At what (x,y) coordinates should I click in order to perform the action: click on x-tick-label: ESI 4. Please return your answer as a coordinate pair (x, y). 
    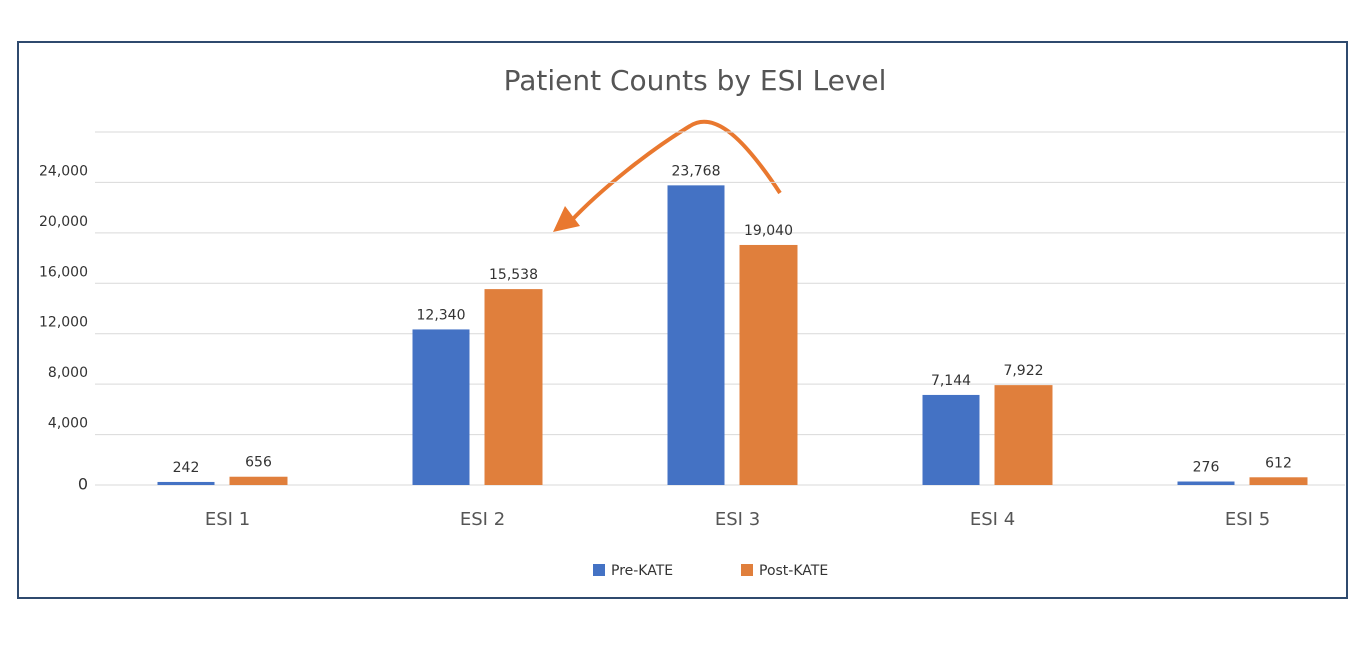
    Looking at the image, I should click on (992, 519).